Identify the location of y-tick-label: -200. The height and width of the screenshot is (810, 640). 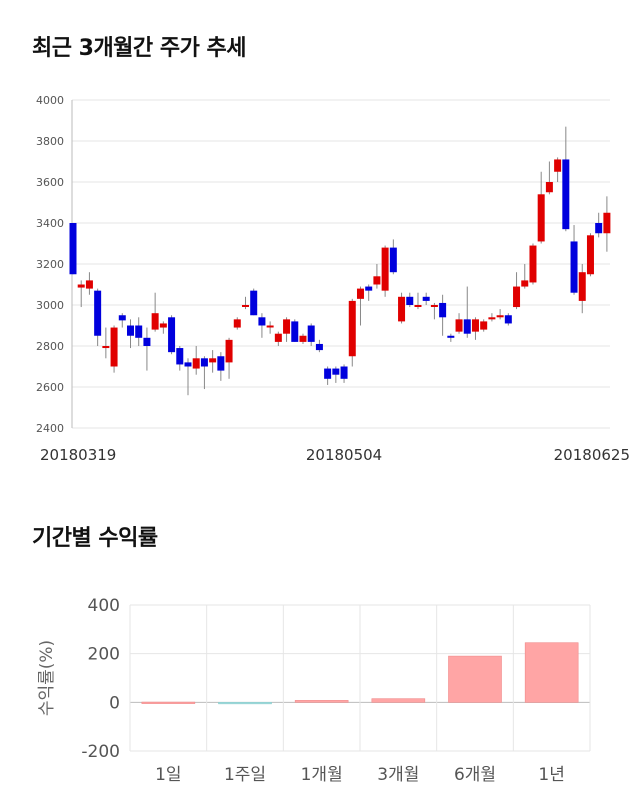
(100, 752).